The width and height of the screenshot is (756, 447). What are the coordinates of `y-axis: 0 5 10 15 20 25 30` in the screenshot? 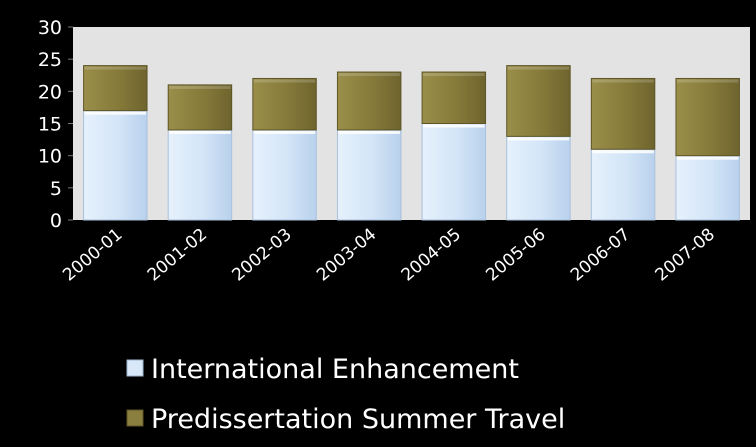 It's located at (55, 124).